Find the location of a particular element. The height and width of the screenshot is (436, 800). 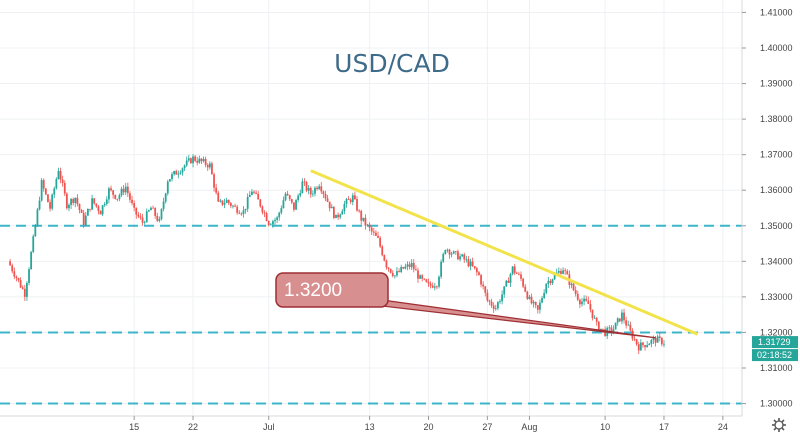

x-tick-label: 17 is located at coordinates (664, 427).